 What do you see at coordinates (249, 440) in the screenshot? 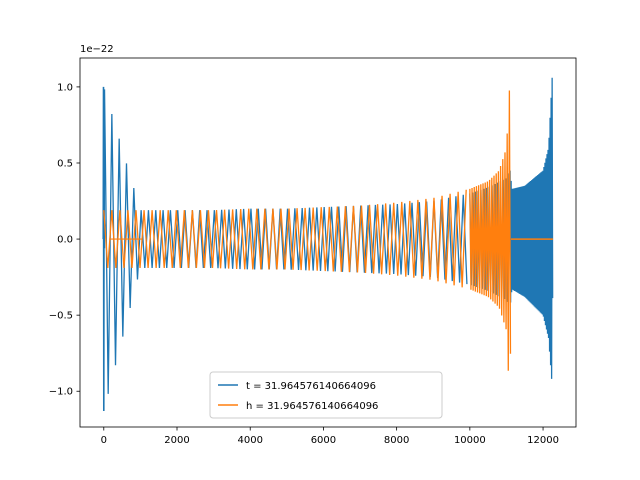
I see `x-tick-label: 4000` at bounding box center [249, 440].